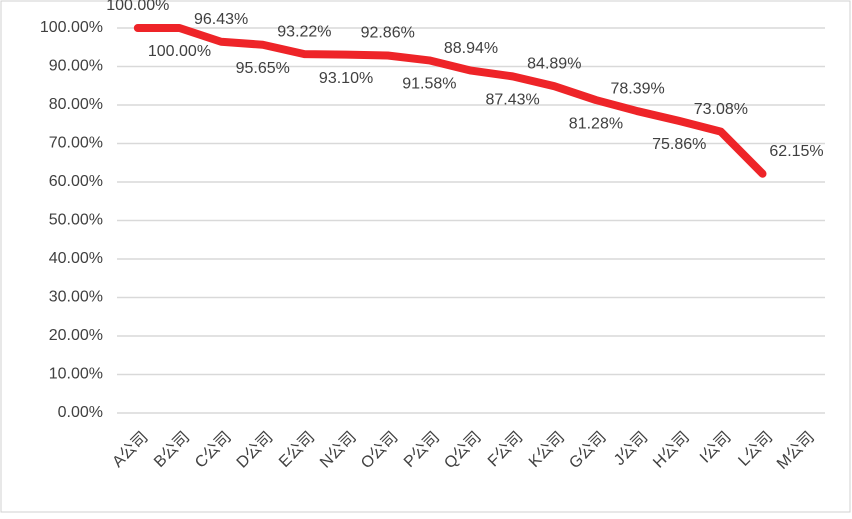 The height and width of the screenshot is (519, 852). What do you see at coordinates (76, 297) in the screenshot?
I see `y-tick-label: 30.00%` at bounding box center [76, 297].